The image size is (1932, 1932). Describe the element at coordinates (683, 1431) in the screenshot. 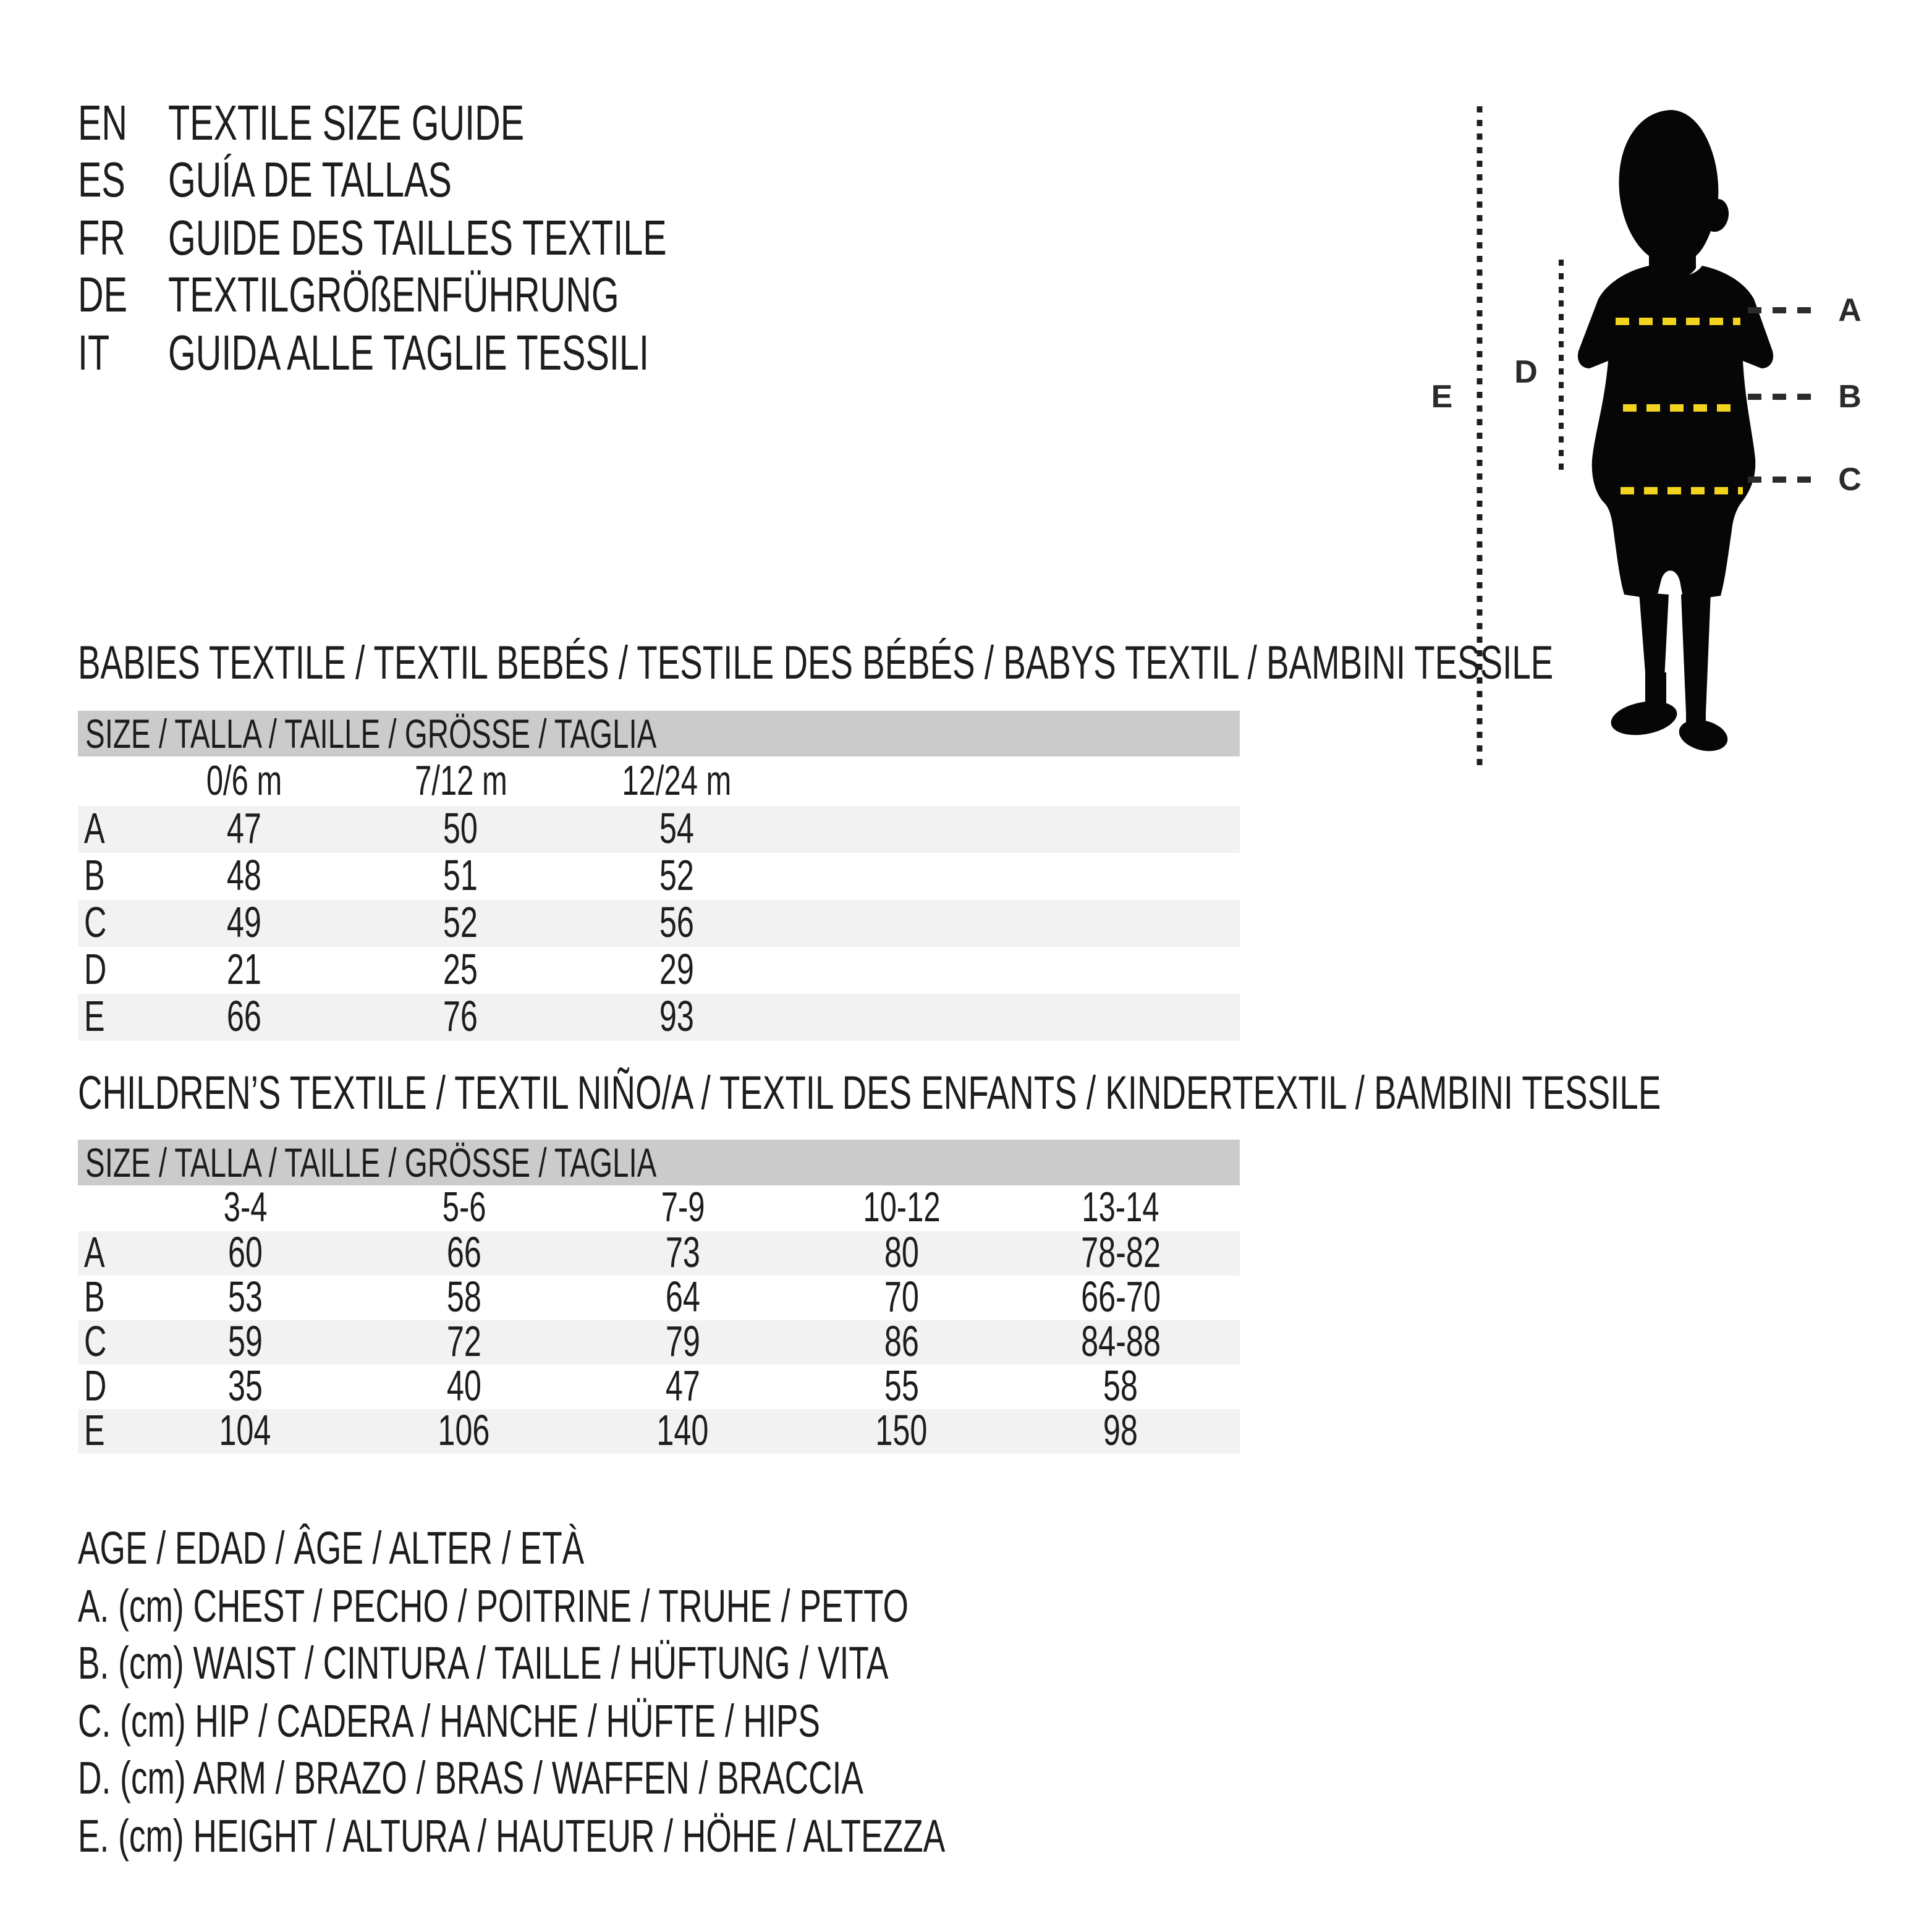

I see `table-cell: 140` at that location.